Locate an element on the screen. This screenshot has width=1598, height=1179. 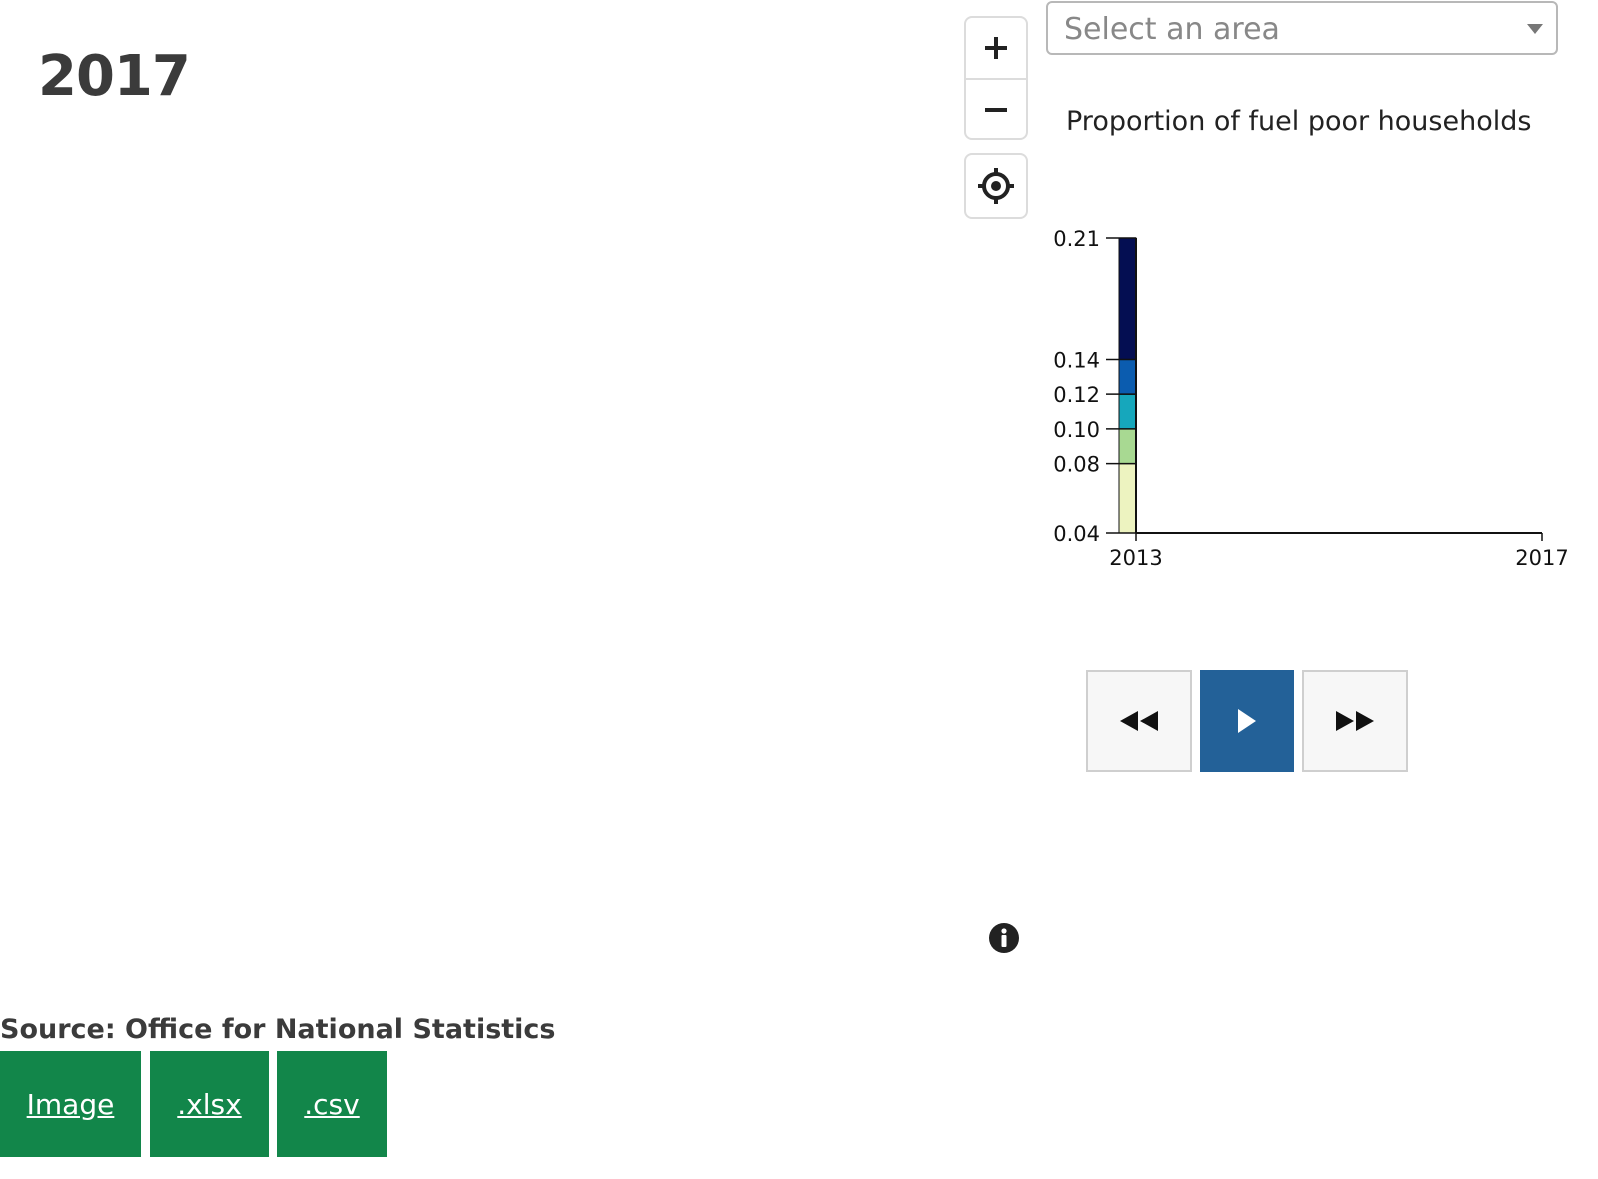
chart-title: Proportion of fuel poor households is located at coordinates (1299, 121).